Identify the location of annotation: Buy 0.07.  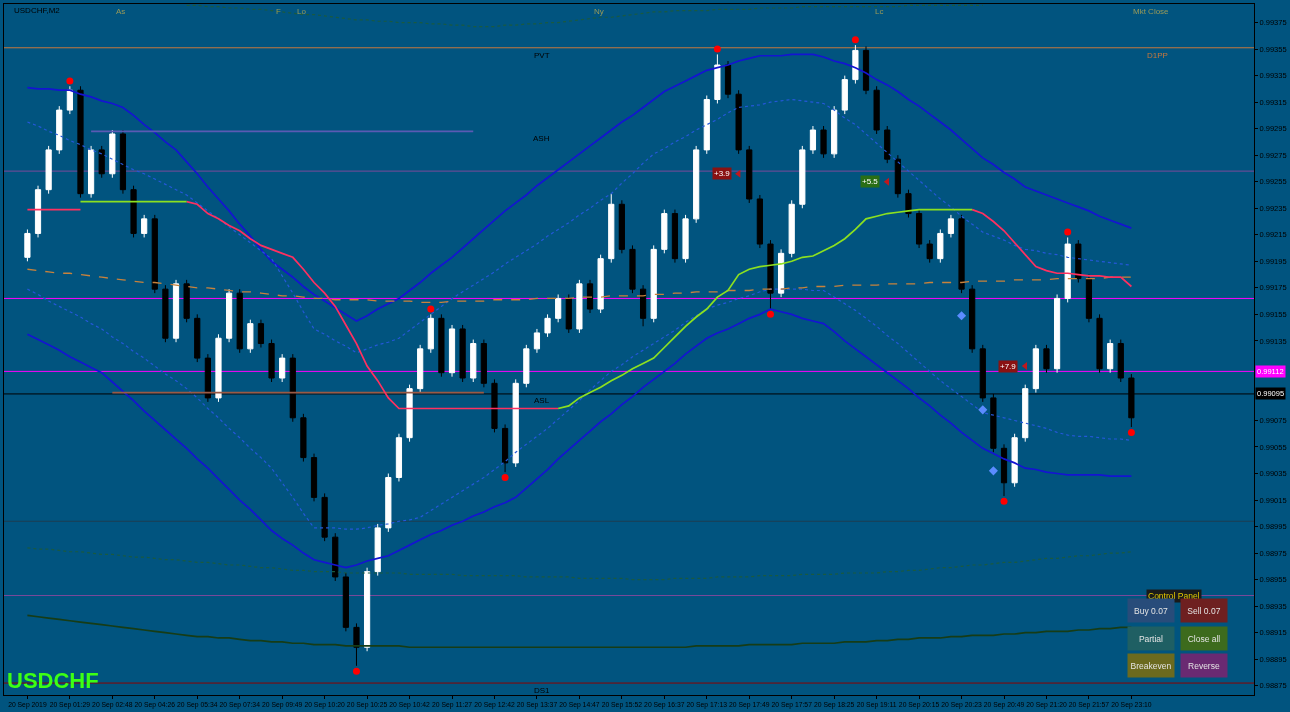
(1151, 610).